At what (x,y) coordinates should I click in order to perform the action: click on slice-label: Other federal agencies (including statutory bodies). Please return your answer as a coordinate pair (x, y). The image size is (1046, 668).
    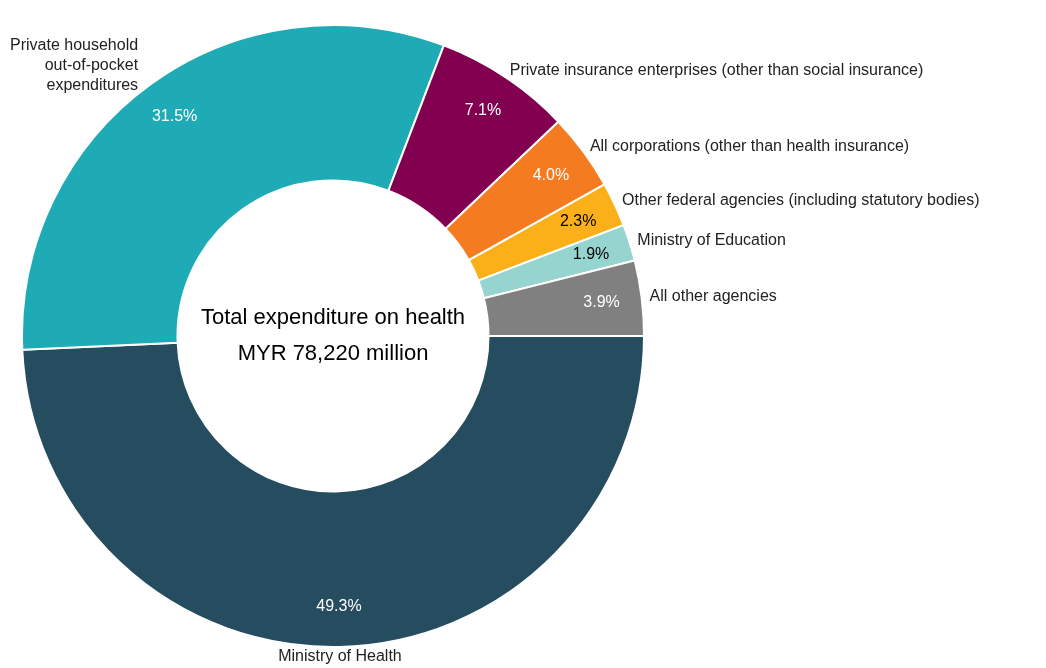
    Looking at the image, I should click on (801, 200).